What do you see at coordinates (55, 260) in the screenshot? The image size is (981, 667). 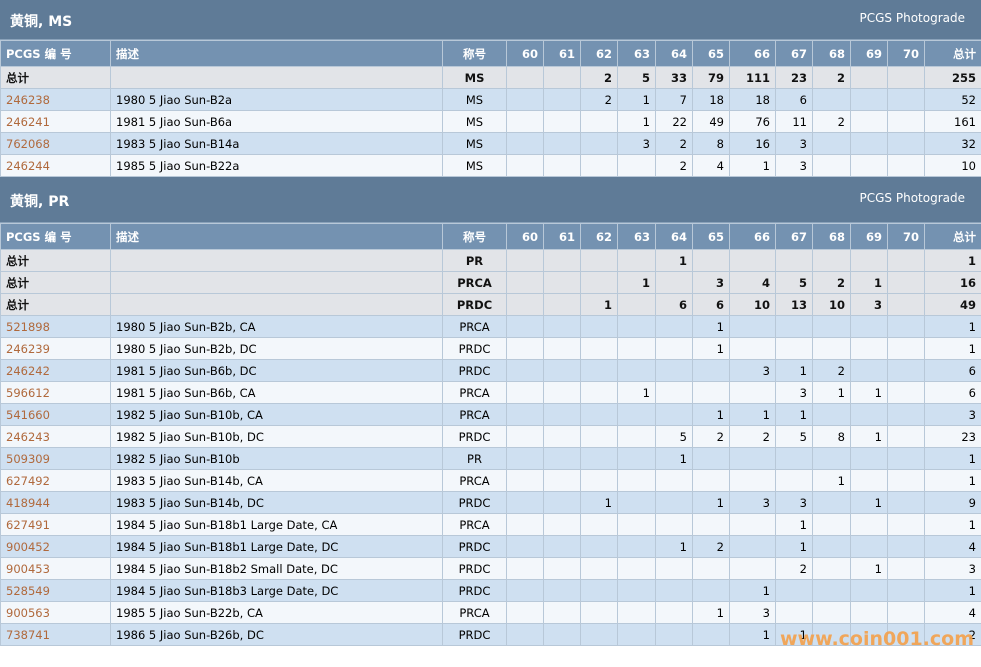 I see `total-label: 总计` at bounding box center [55, 260].